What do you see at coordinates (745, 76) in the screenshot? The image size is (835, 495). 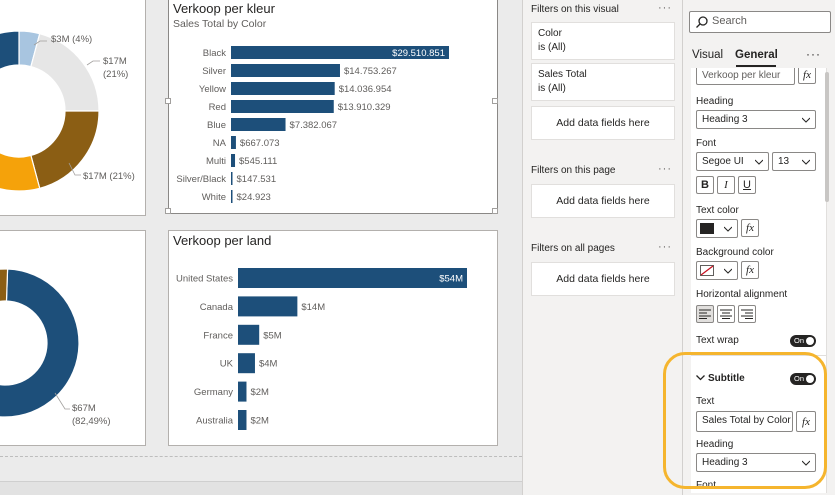 I see `title-text-field: Verkoop per kleur` at bounding box center [745, 76].